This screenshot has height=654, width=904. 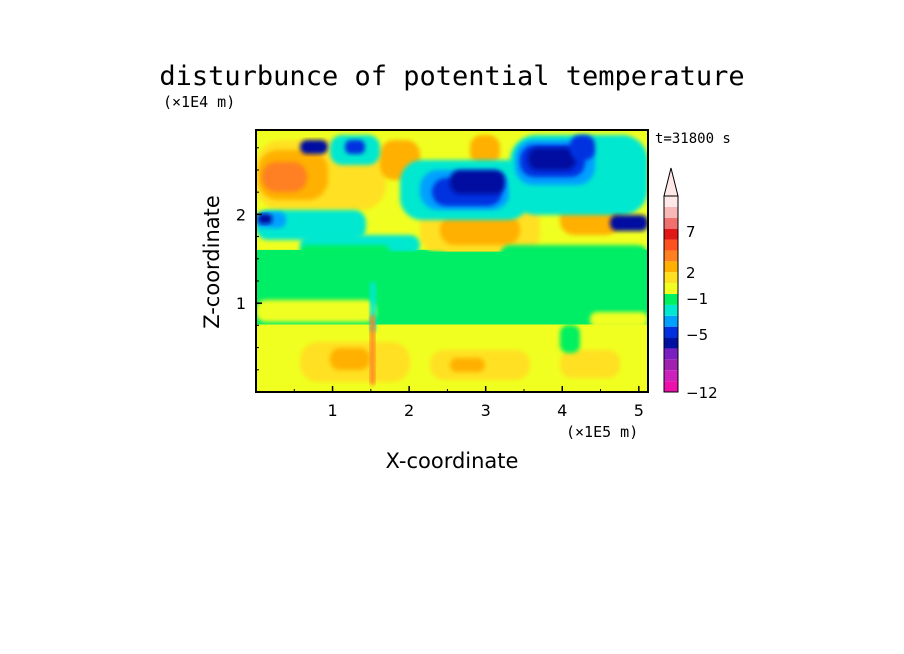 What do you see at coordinates (241, 214) in the screenshot?
I see `y-tick-label: 2` at bounding box center [241, 214].